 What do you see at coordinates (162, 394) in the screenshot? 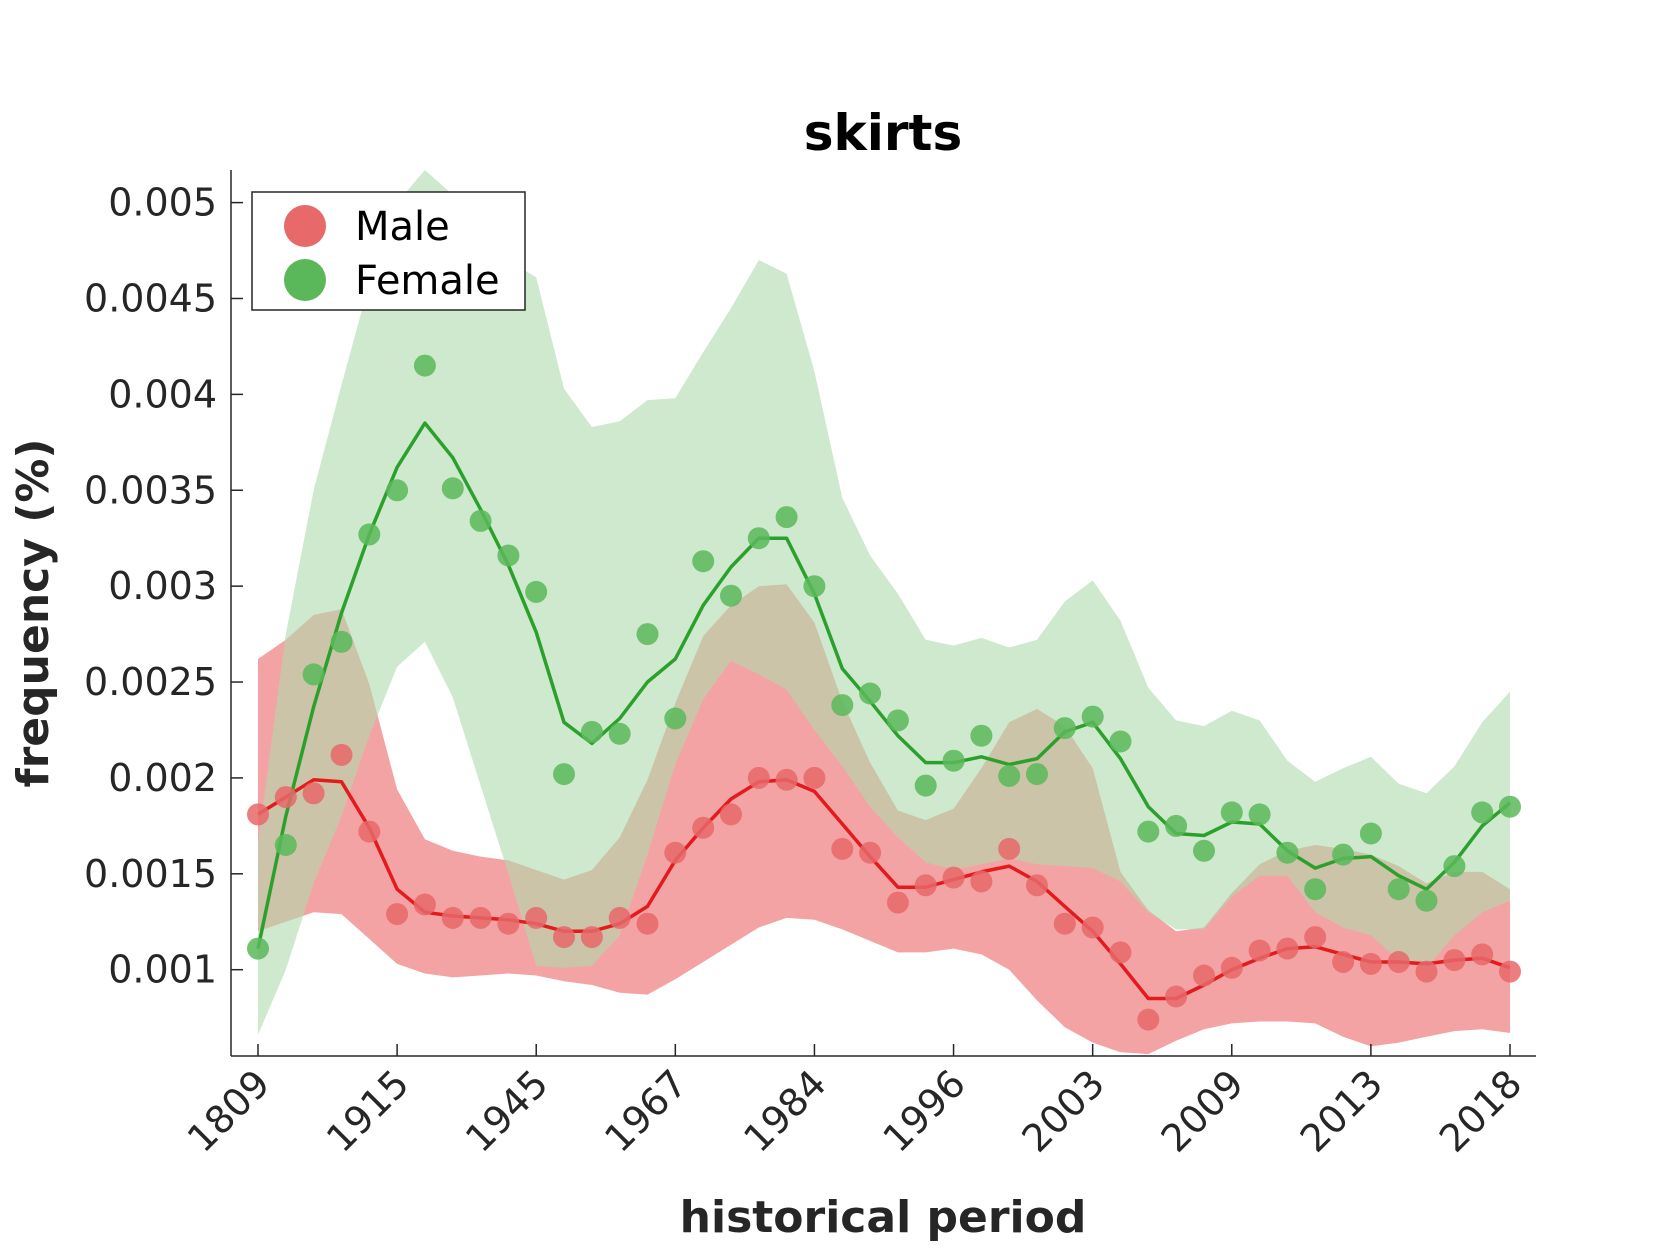
I see `y-tick-label: 0.004` at bounding box center [162, 394].